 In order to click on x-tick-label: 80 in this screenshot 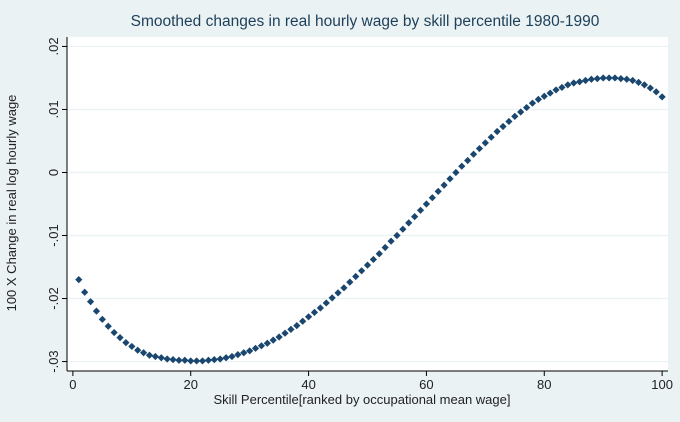, I will do `click(544, 384)`.